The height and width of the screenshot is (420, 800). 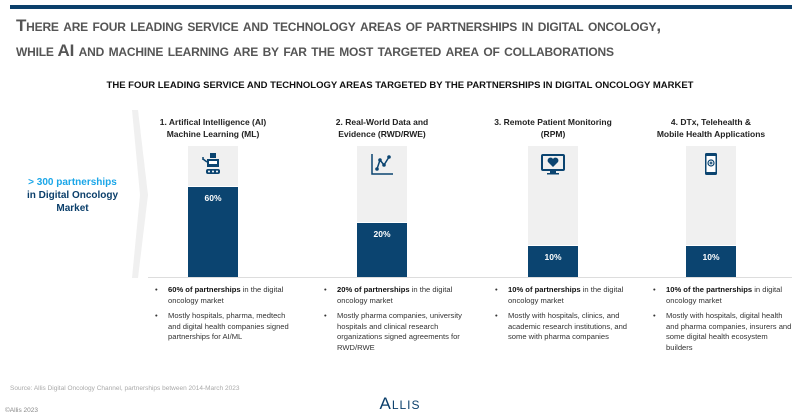 What do you see at coordinates (21, 410) in the screenshot?
I see `copyright: ©Allis 2023` at bounding box center [21, 410].